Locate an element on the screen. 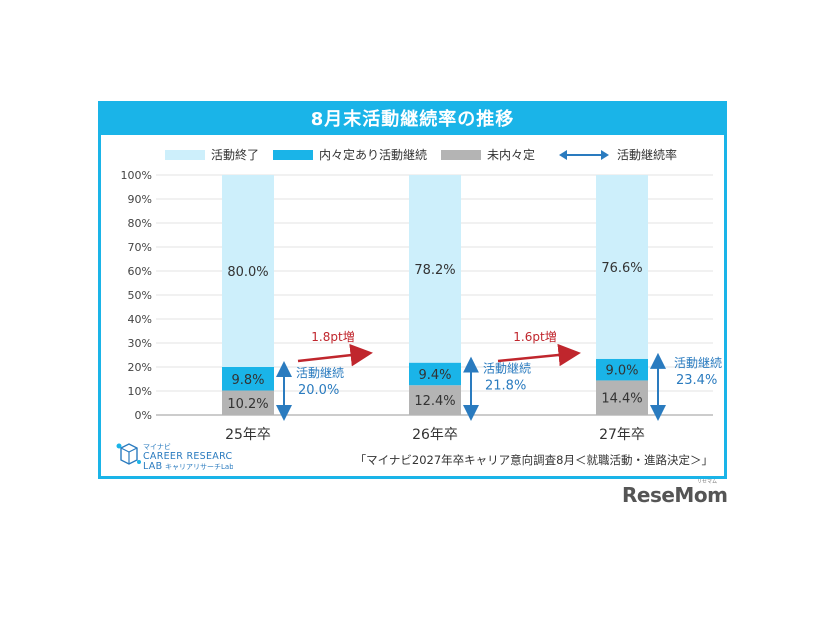  logo-main-text: CAREER RESEARCH is located at coordinates (188, 456).